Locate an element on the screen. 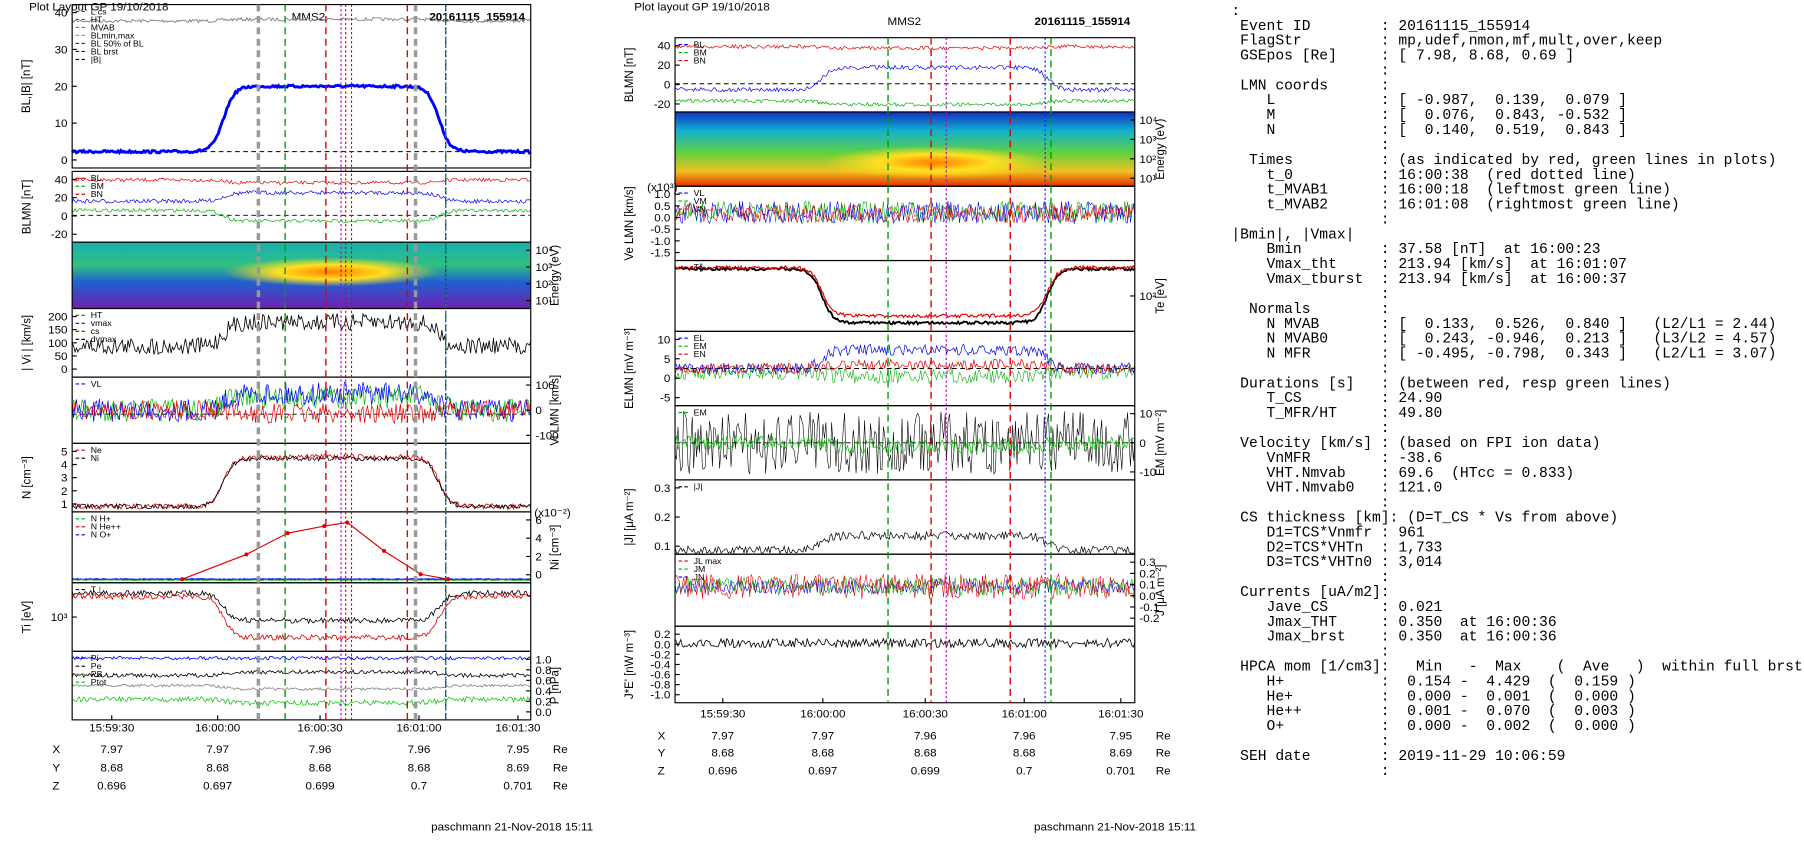 This screenshot has width=1804, height=841. y-tick-label: 20 is located at coordinates (61, 199).